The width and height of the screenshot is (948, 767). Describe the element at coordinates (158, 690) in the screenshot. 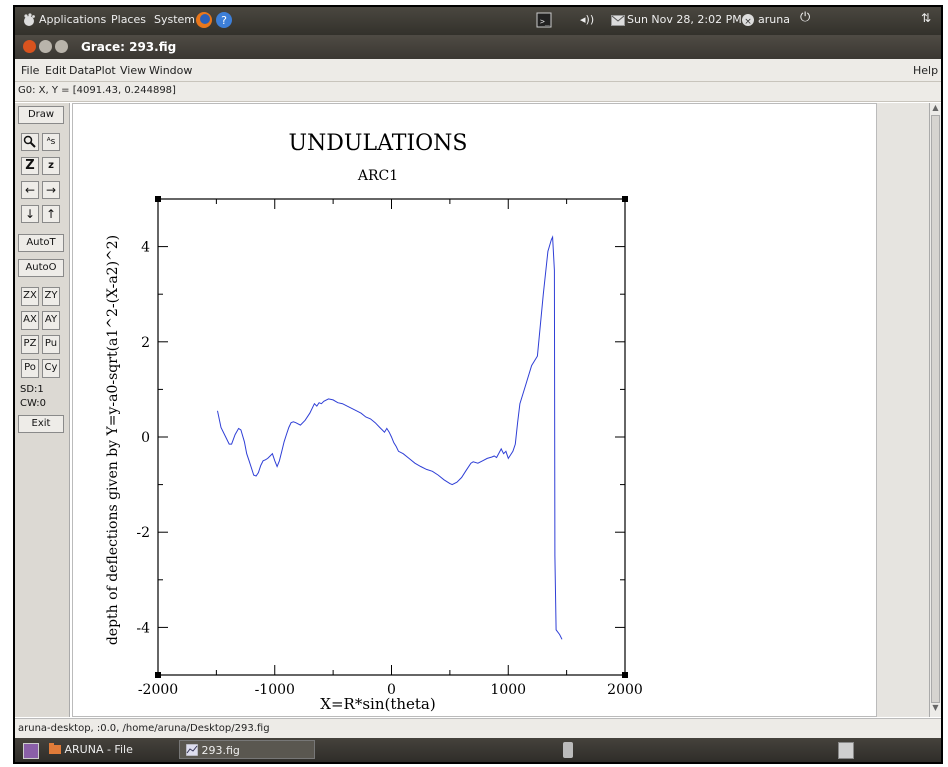

I see `x-tick-label: -2000` at that location.